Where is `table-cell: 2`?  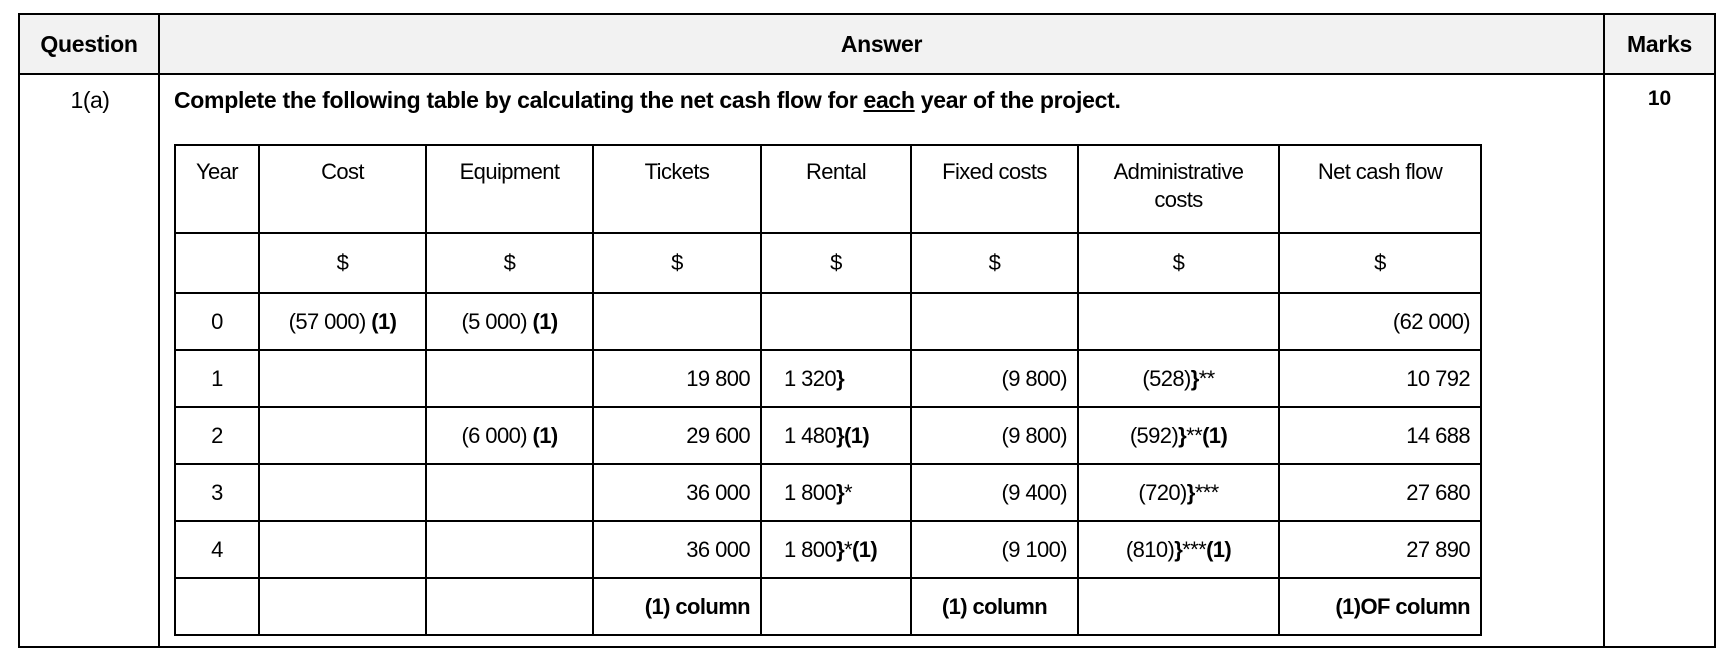
table-cell: 2 is located at coordinates (217, 435).